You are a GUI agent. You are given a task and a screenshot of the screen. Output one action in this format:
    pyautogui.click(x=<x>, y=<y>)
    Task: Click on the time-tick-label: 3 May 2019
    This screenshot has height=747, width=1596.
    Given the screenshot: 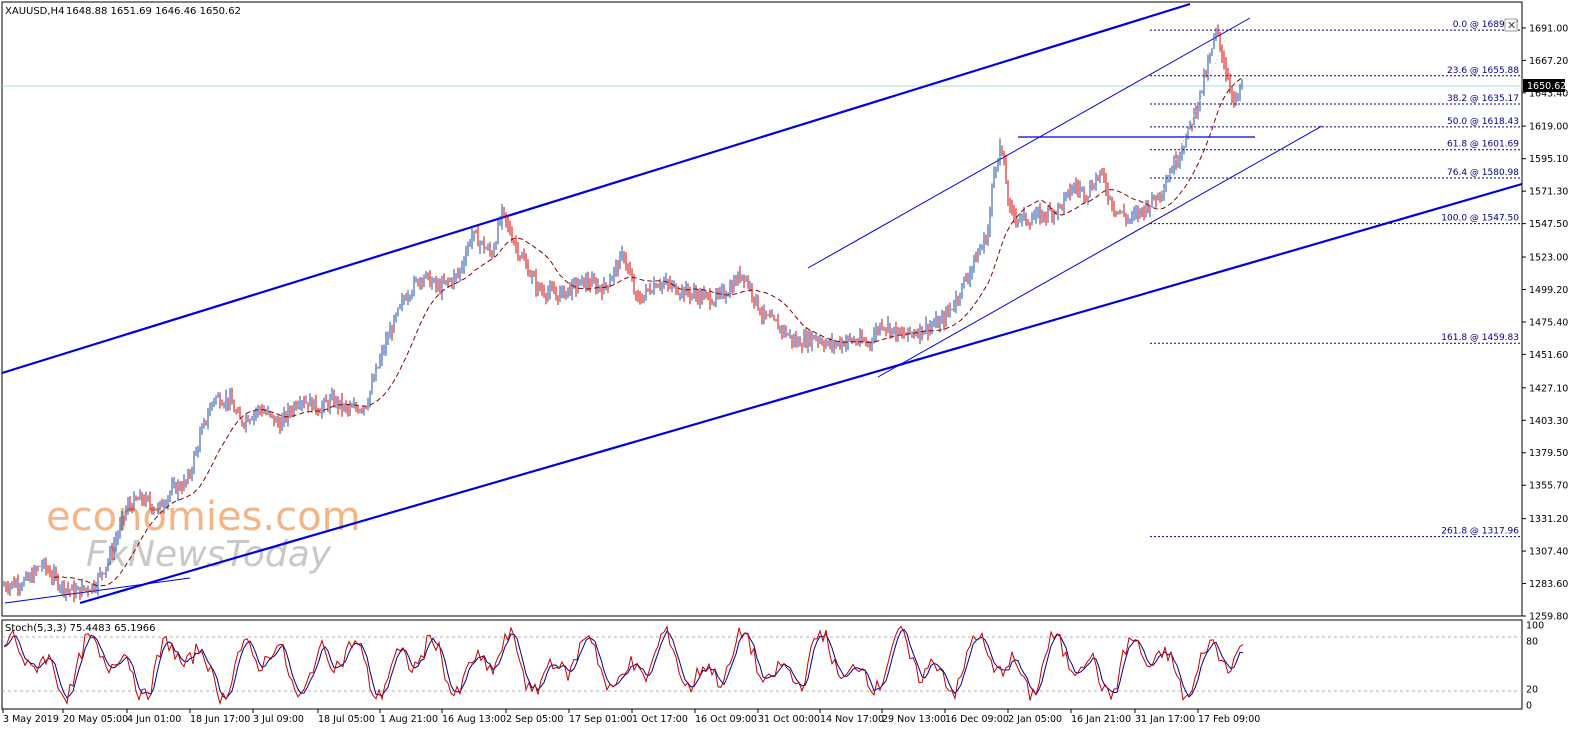 What is the action you would take?
    pyautogui.click(x=31, y=719)
    